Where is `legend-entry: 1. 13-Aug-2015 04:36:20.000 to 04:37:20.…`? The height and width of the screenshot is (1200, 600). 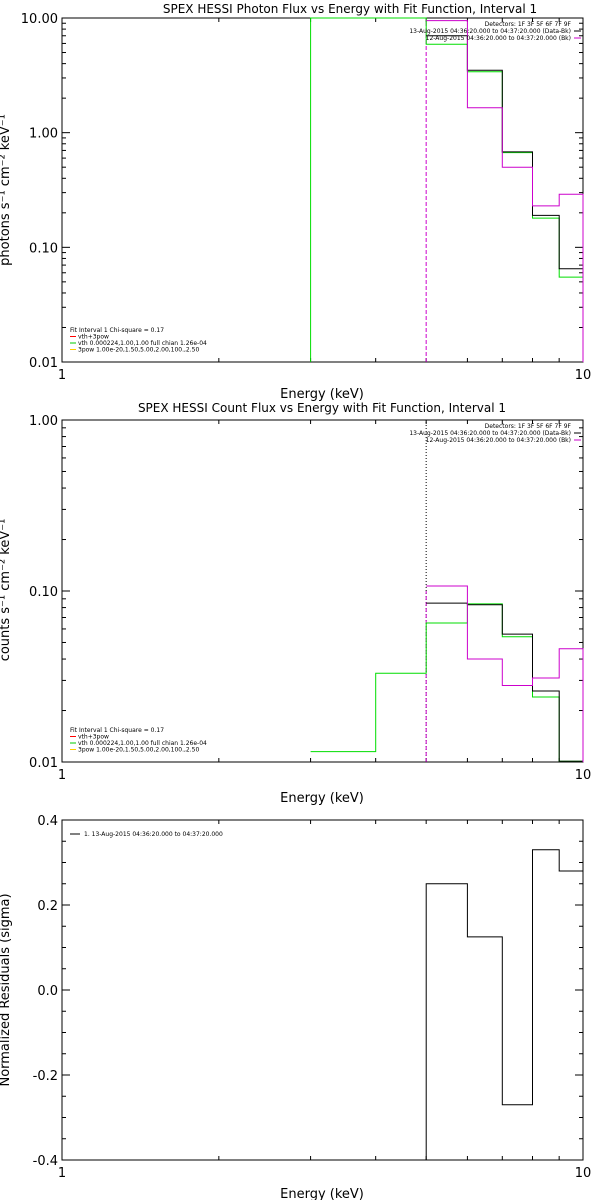 legend-entry: 1. 13-Aug-2015 04:36:20.000 to 04:37:20.… is located at coordinates (153, 834).